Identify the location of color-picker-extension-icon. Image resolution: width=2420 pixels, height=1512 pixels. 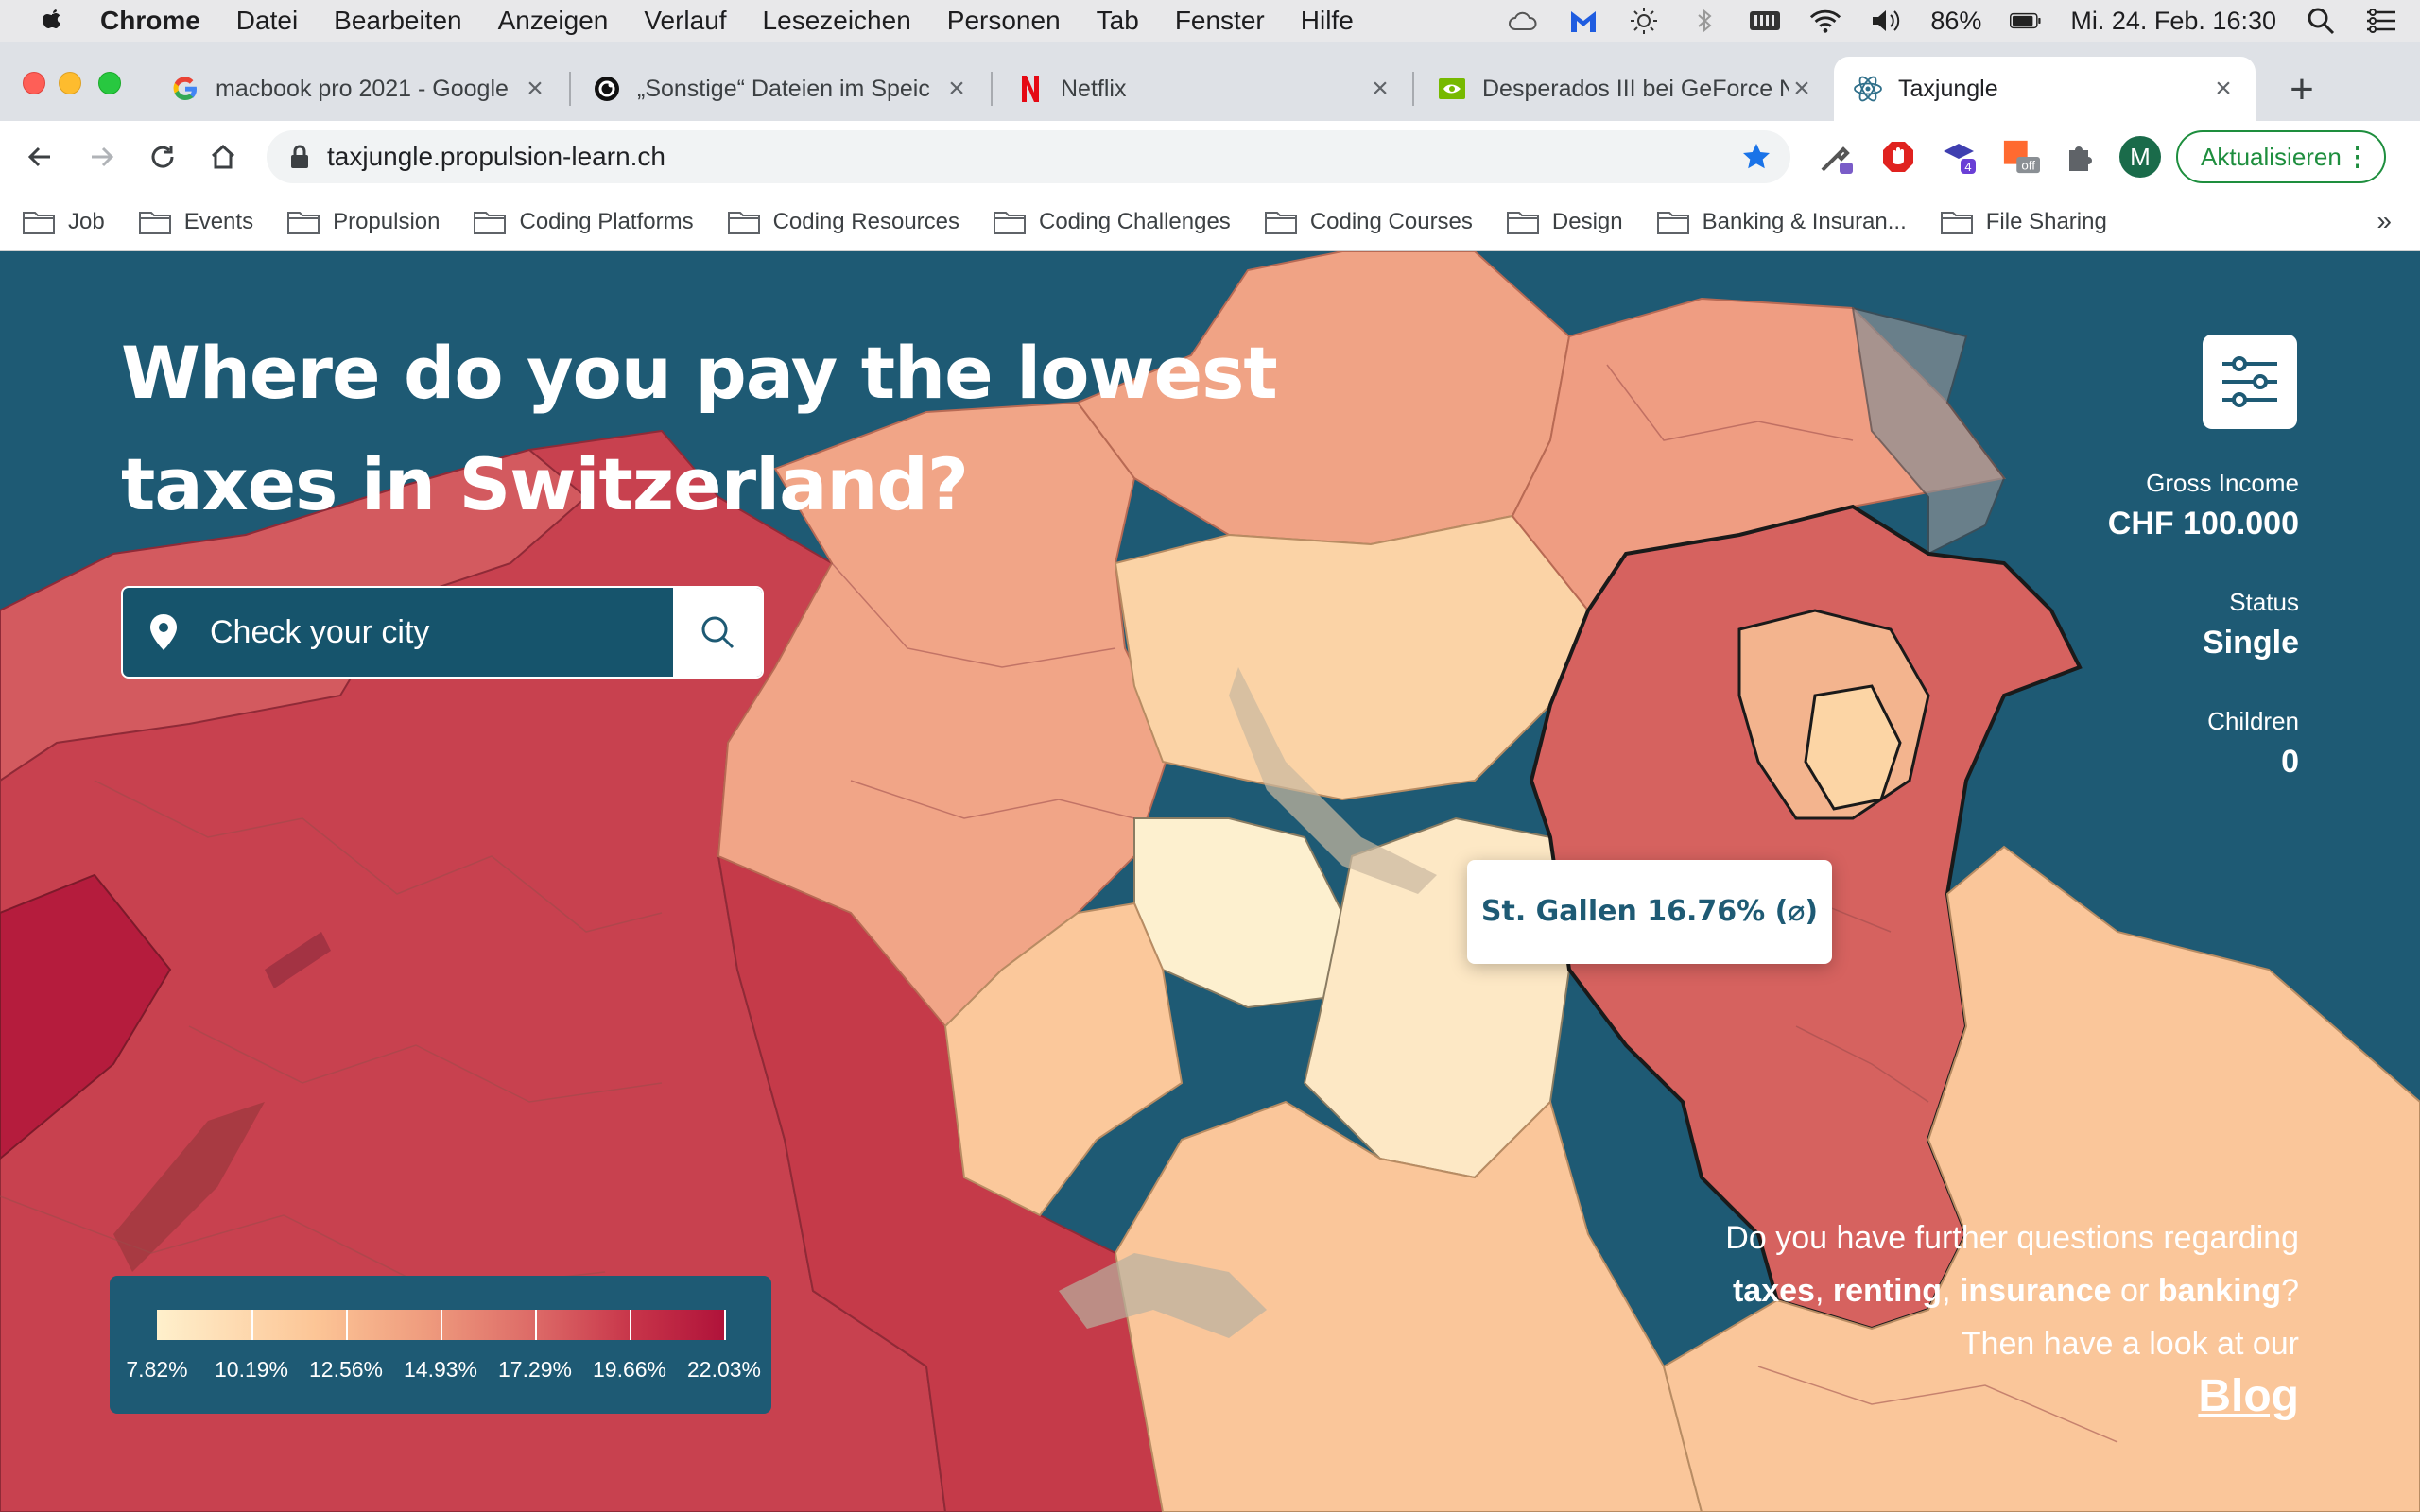
(1836, 157).